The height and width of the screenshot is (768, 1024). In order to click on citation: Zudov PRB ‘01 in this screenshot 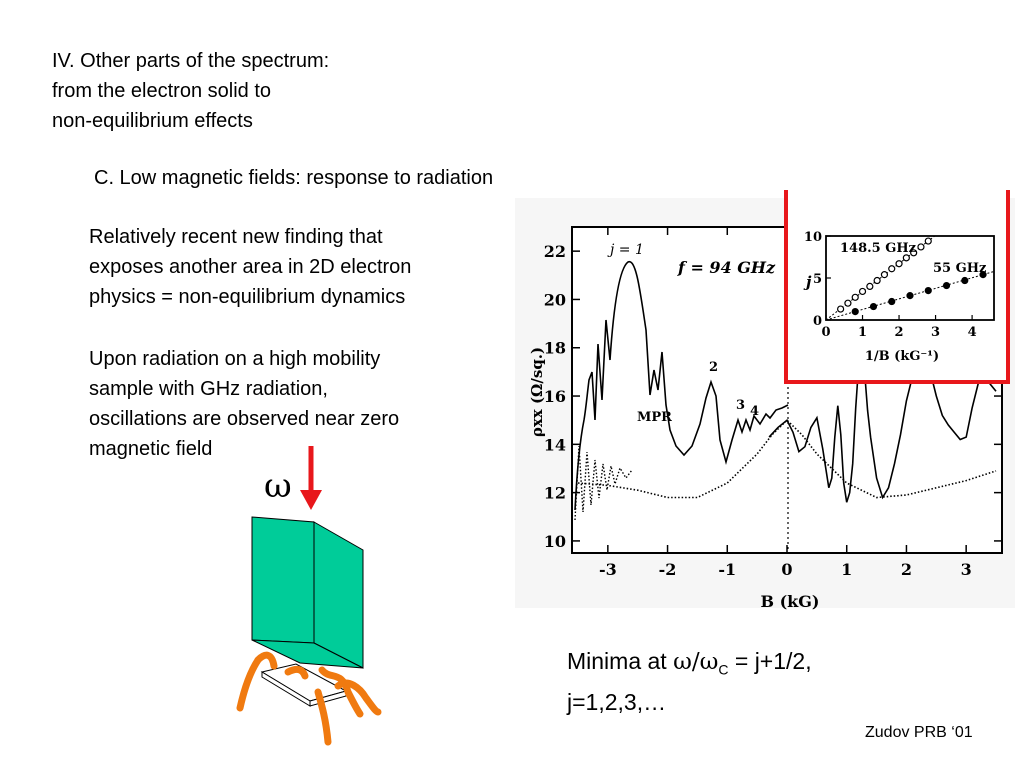, I will do `click(919, 732)`.